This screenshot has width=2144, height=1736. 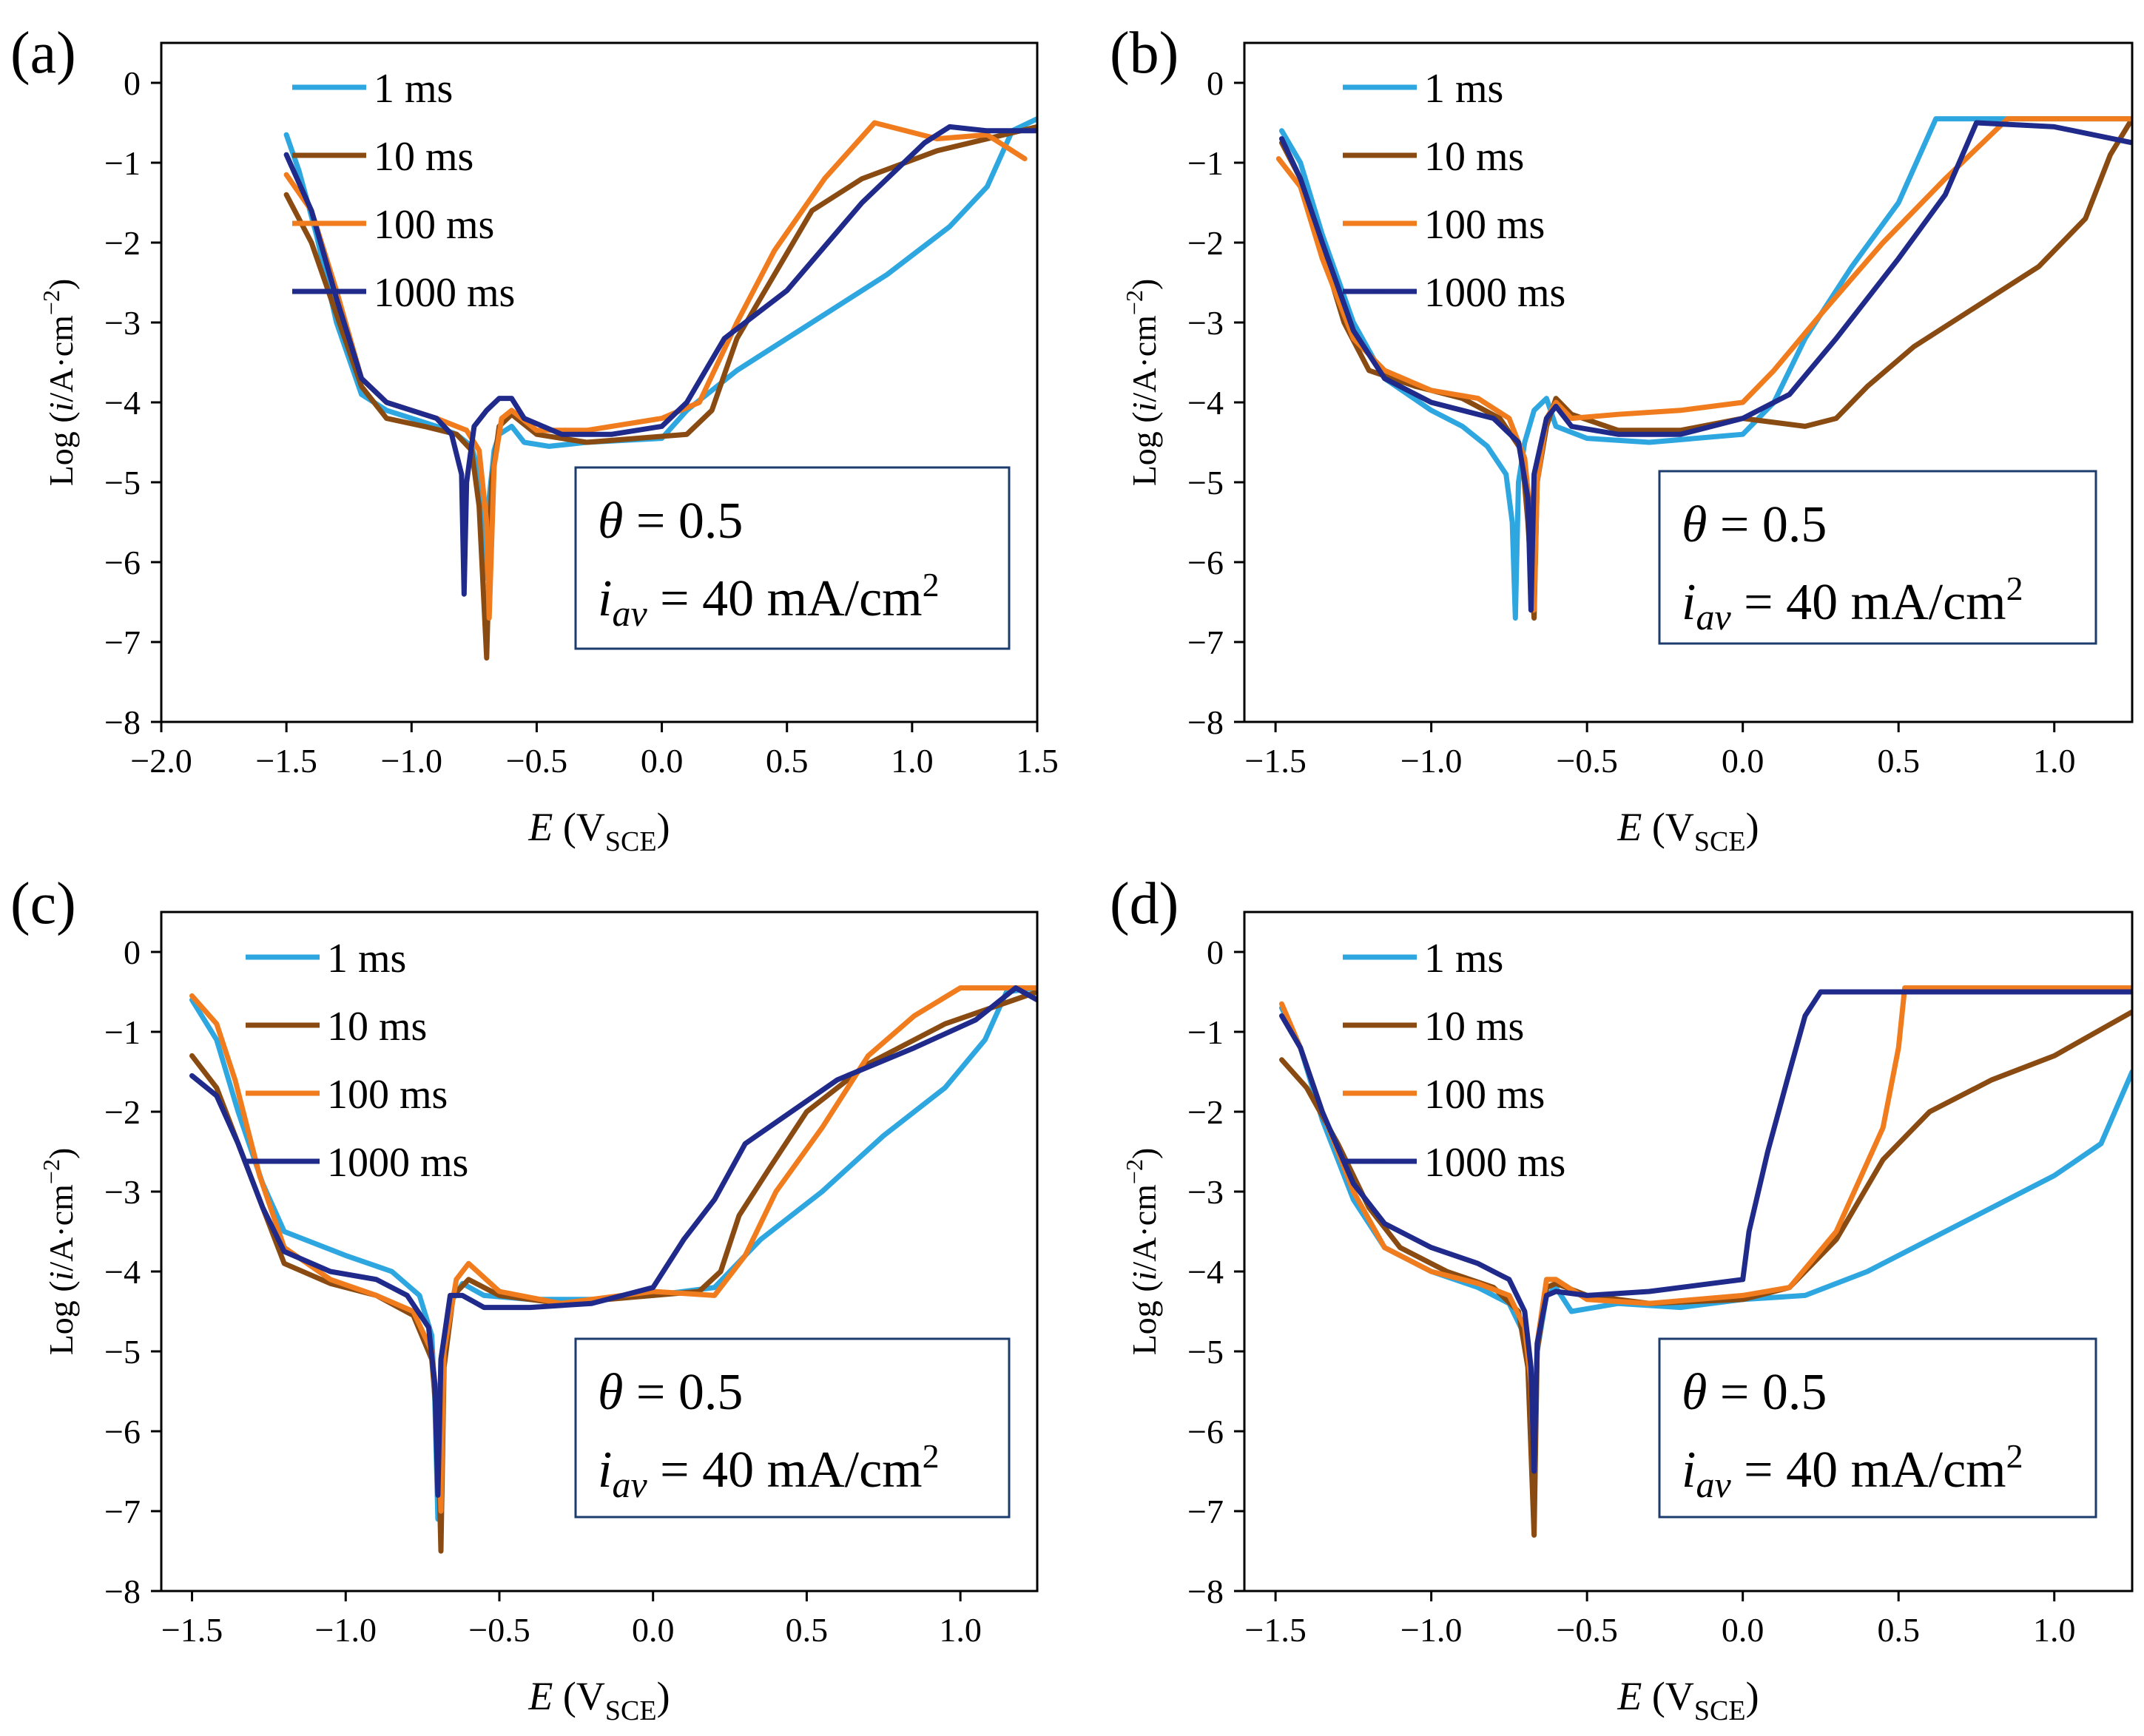 I want to click on panel-label: (c), so click(x=43, y=903).